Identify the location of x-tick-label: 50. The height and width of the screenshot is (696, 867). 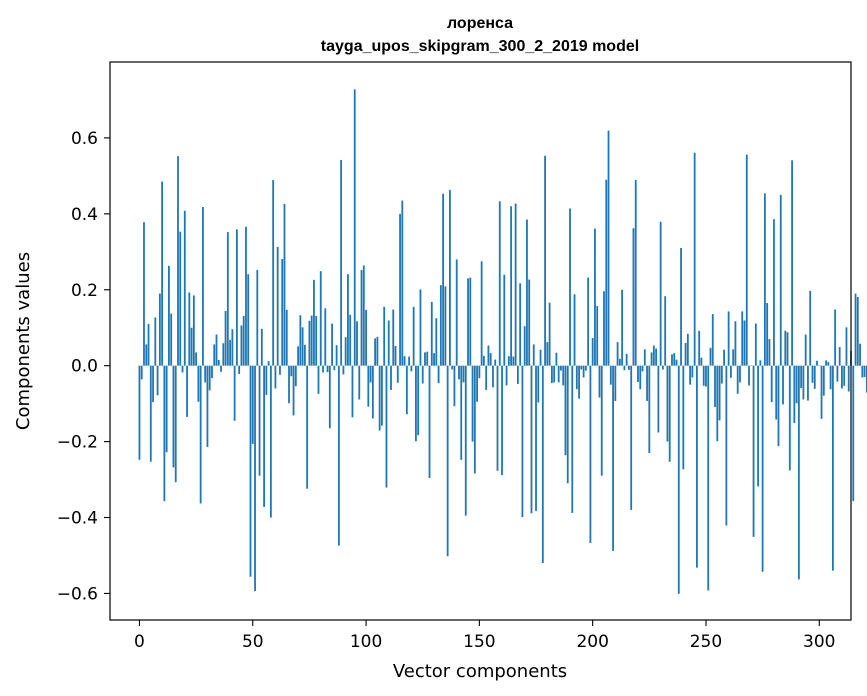
(253, 642).